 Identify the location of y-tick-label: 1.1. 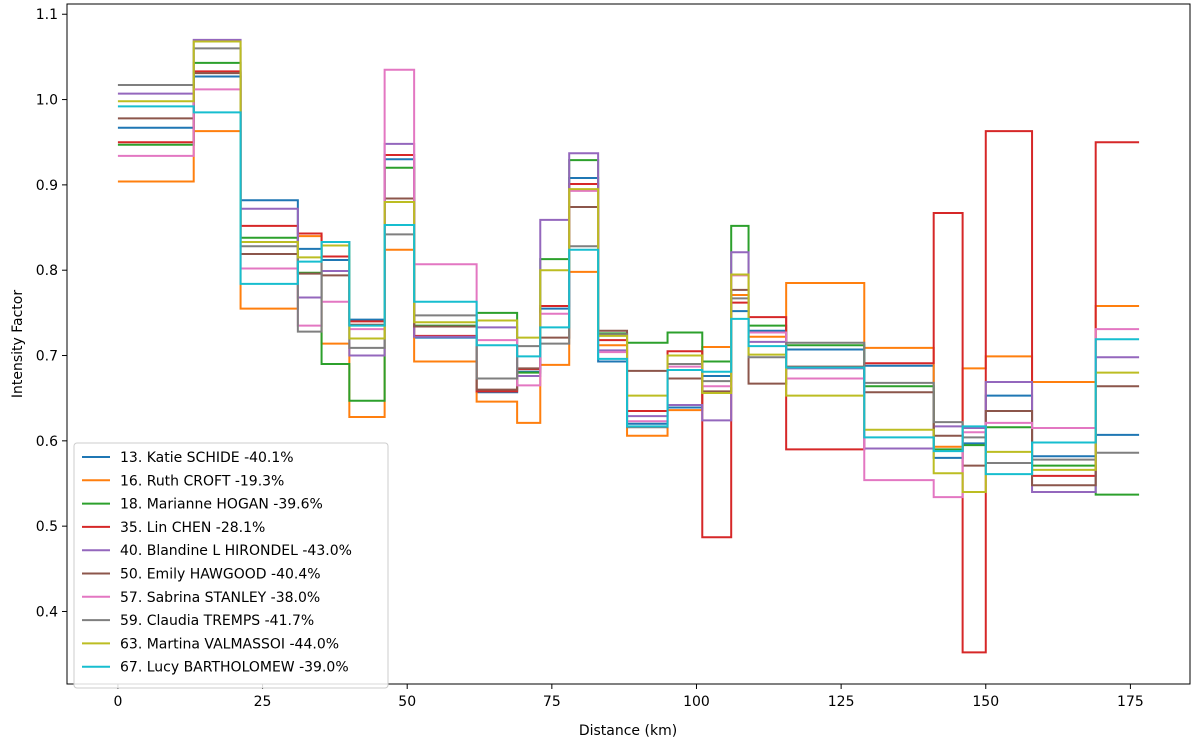
(47, 15).